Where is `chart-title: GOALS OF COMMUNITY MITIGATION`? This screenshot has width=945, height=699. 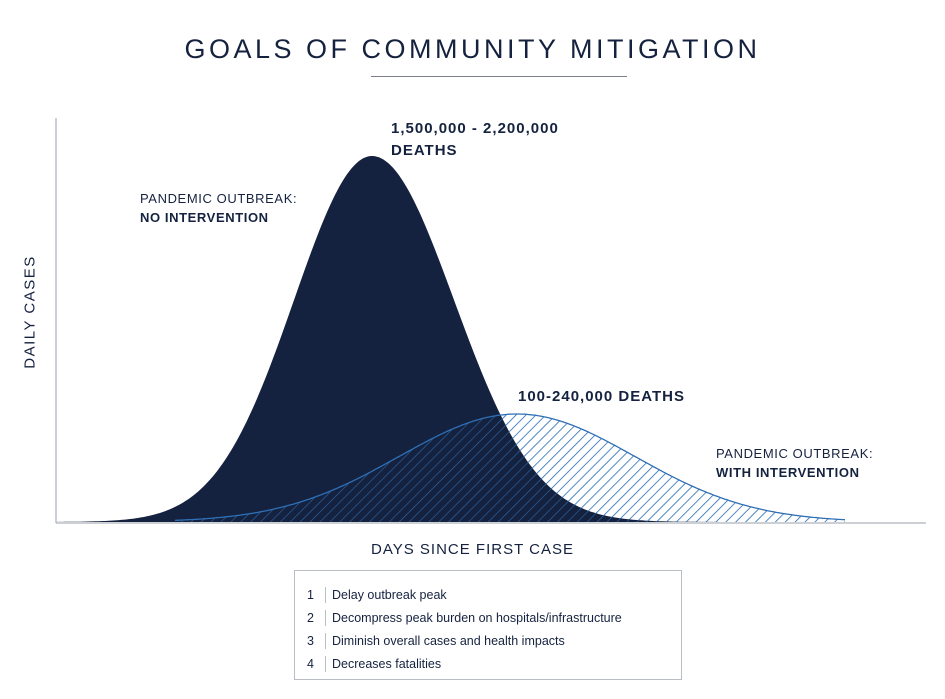
chart-title: GOALS OF COMMUNITY MITIGATION is located at coordinates (472, 49).